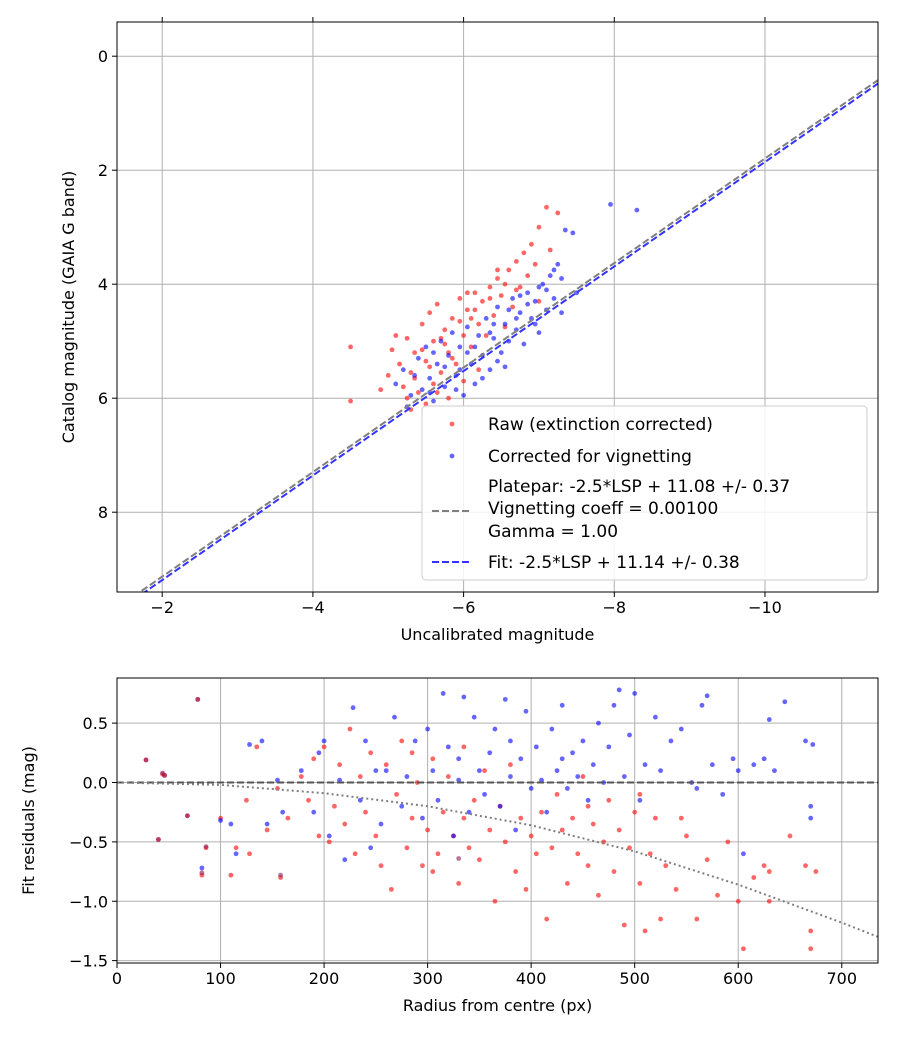  Describe the element at coordinates (88, 842) in the screenshot. I see `y-tick-label: −0.5` at that location.